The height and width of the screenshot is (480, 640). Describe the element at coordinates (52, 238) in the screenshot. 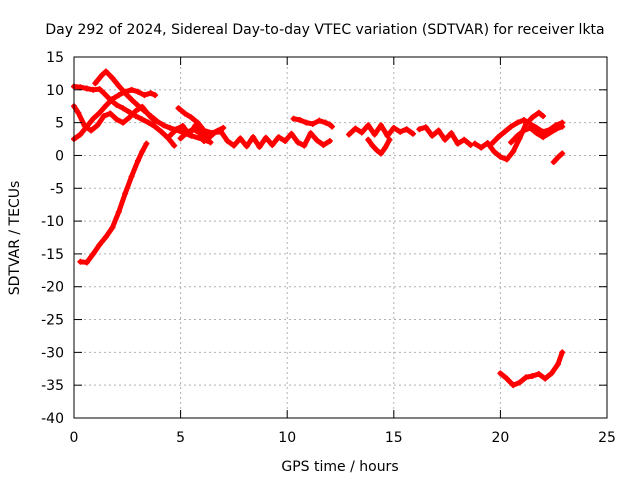

I see `y-tick-labels: 15 10 5 0 -5 -10 -15 -20 -25 -30 -35 -40` at that location.